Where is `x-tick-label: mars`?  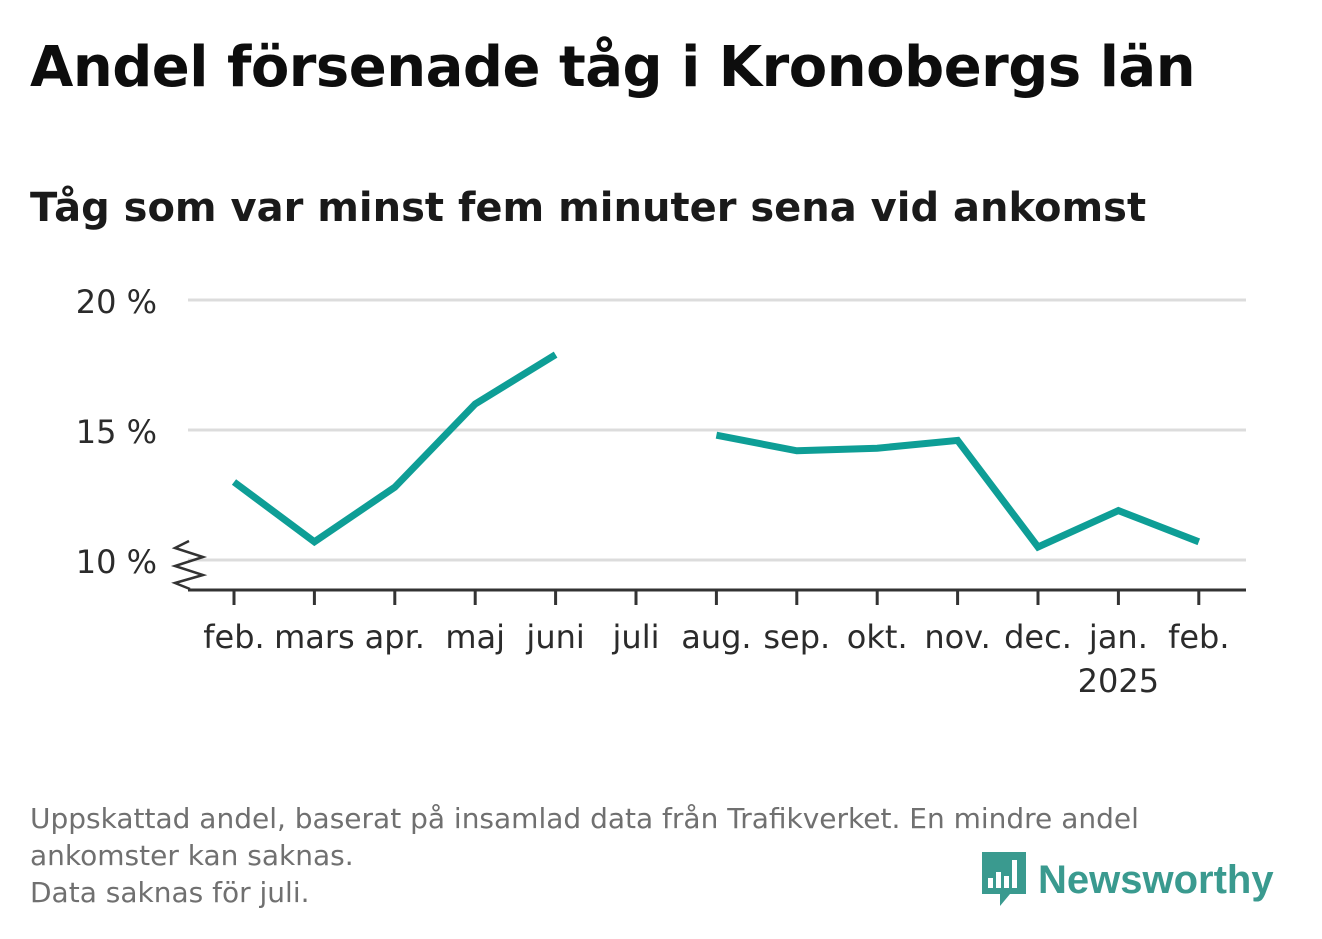
x-tick-label: mars is located at coordinates (314, 637).